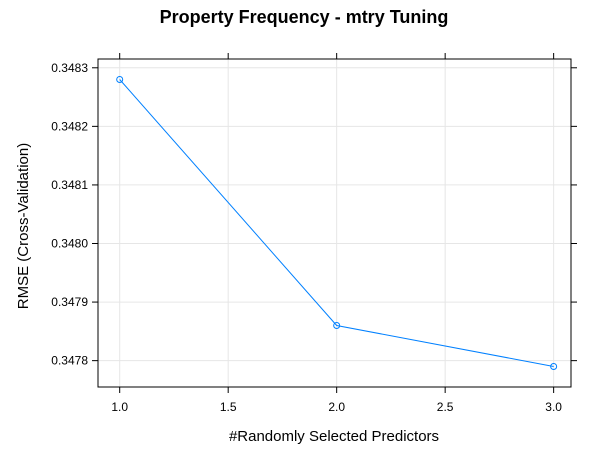  Describe the element at coordinates (69, 302) in the screenshot. I see `y-tick-label: 0.3479` at that location.